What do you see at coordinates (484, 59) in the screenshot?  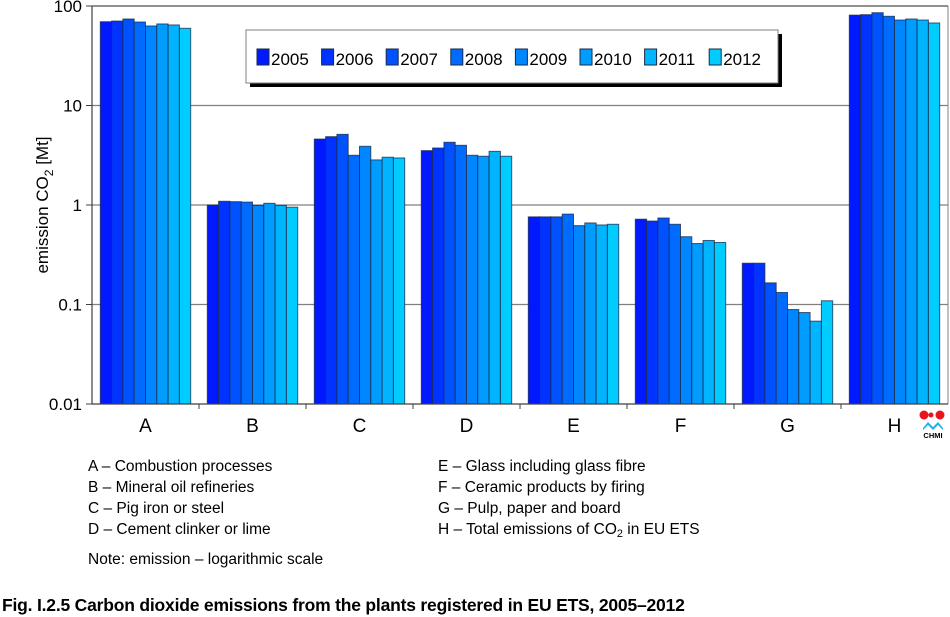 I see `legend-label: 2008` at bounding box center [484, 59].